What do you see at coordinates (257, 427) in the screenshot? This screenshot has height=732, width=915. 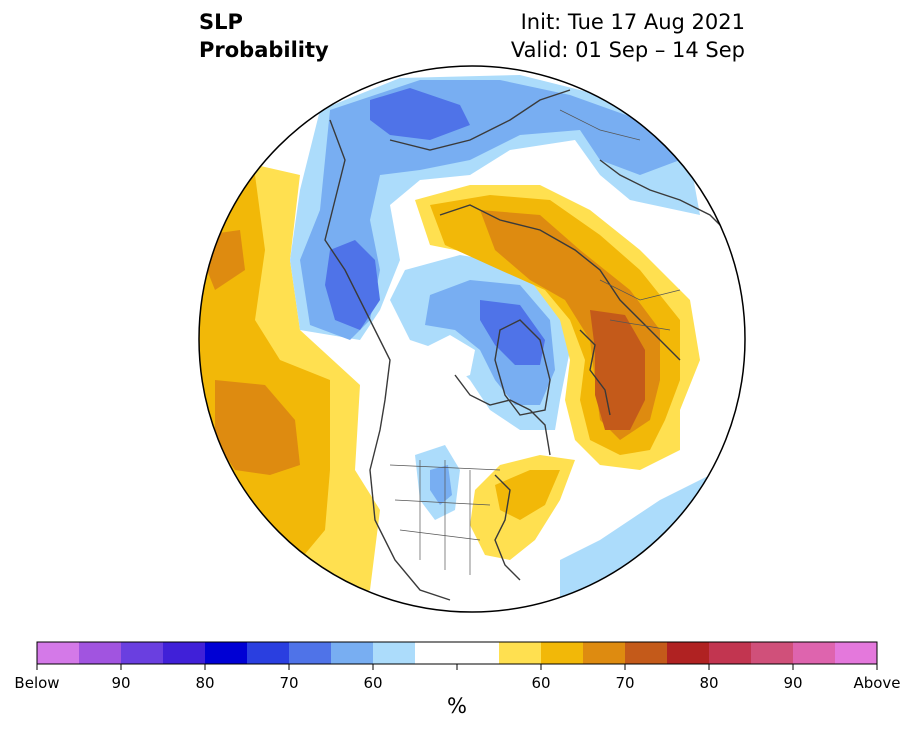 I see `above-region-pacific-70b` at bounding box center [257, 427].